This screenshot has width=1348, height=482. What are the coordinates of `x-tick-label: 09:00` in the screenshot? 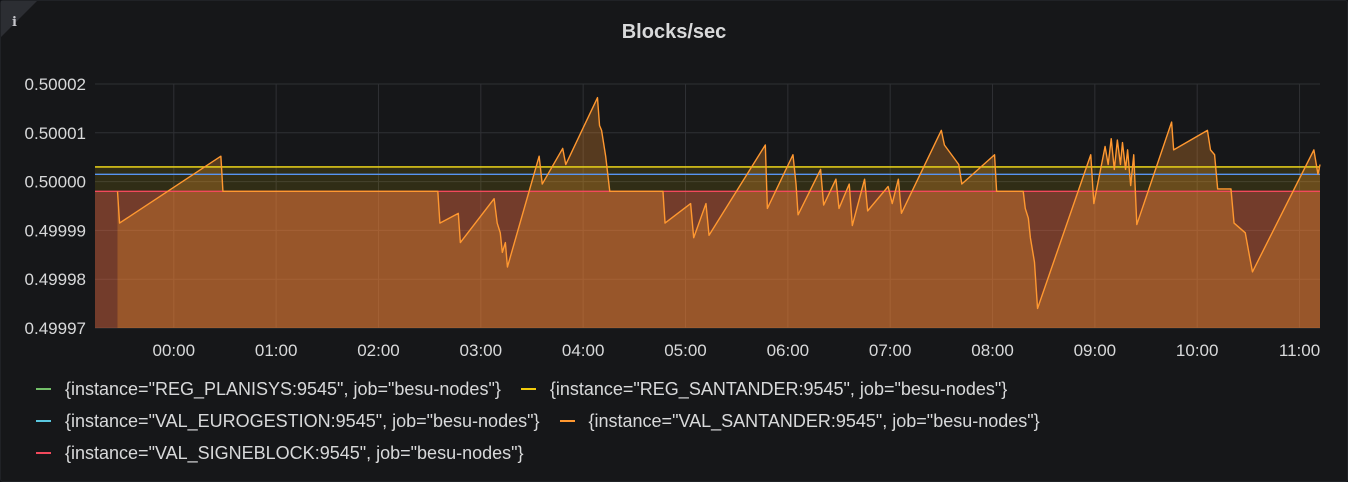 It's located at (1095, 350).